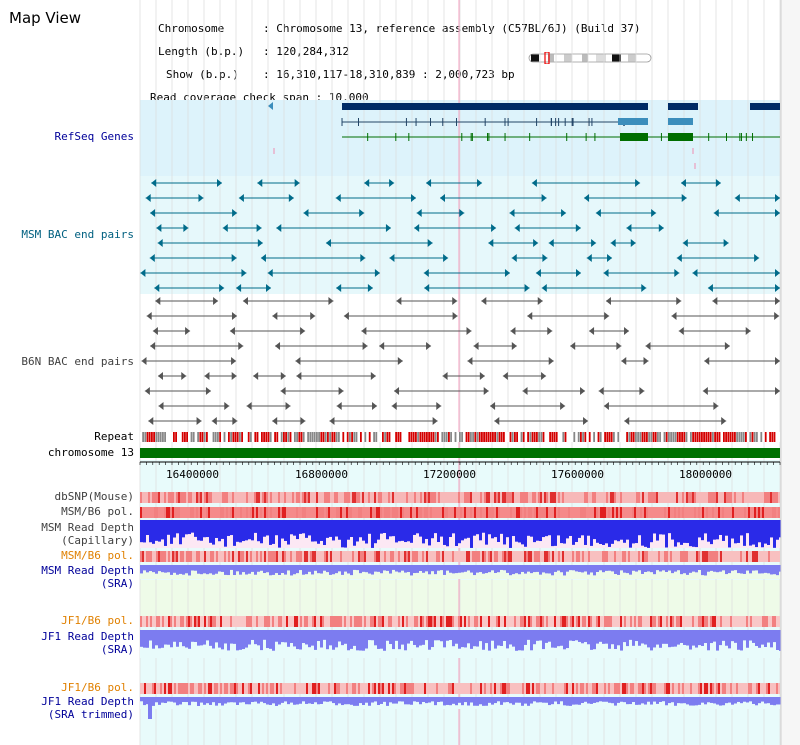 The image size is (800, 745). I want to click on track-label-jf1-b6-pol-1: JF1/B6 pol., so click(97, 620).